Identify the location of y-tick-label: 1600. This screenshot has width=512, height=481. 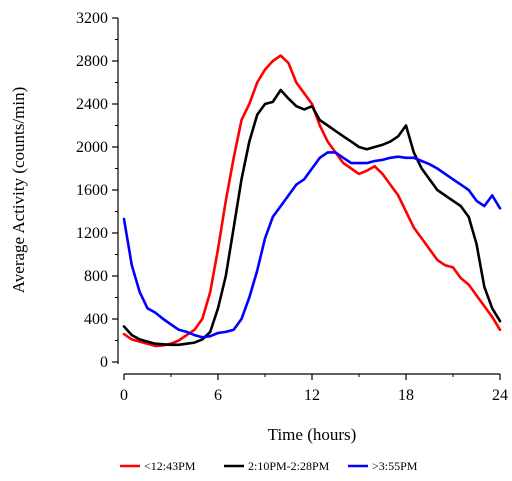
(92, 190).